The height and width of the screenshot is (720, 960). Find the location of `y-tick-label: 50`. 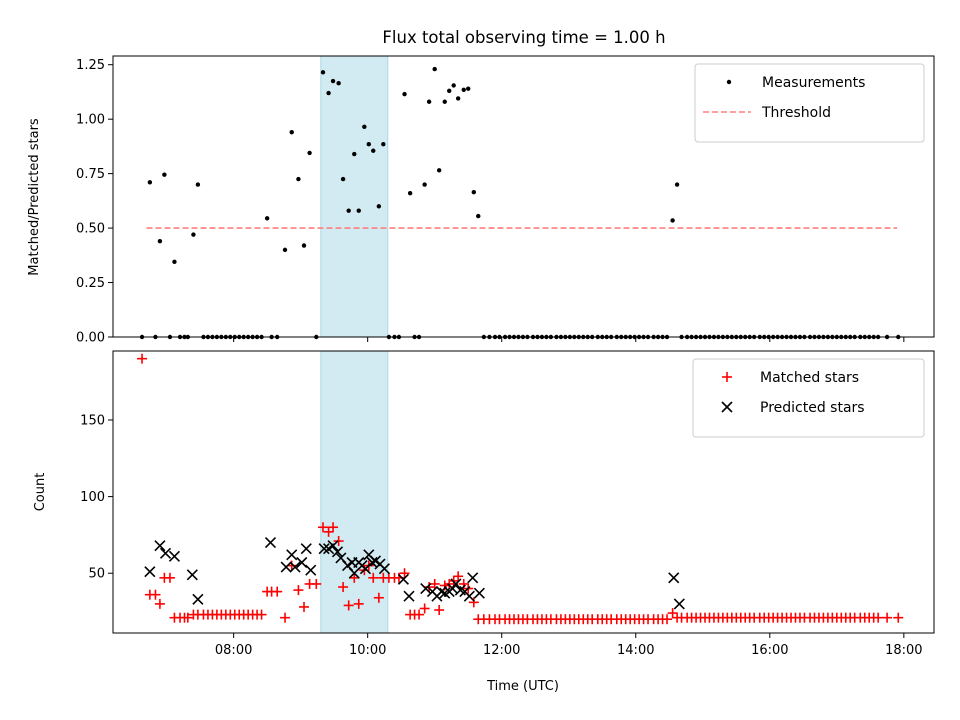

y-tick-label: 50 is located at coordinates (96, 574).